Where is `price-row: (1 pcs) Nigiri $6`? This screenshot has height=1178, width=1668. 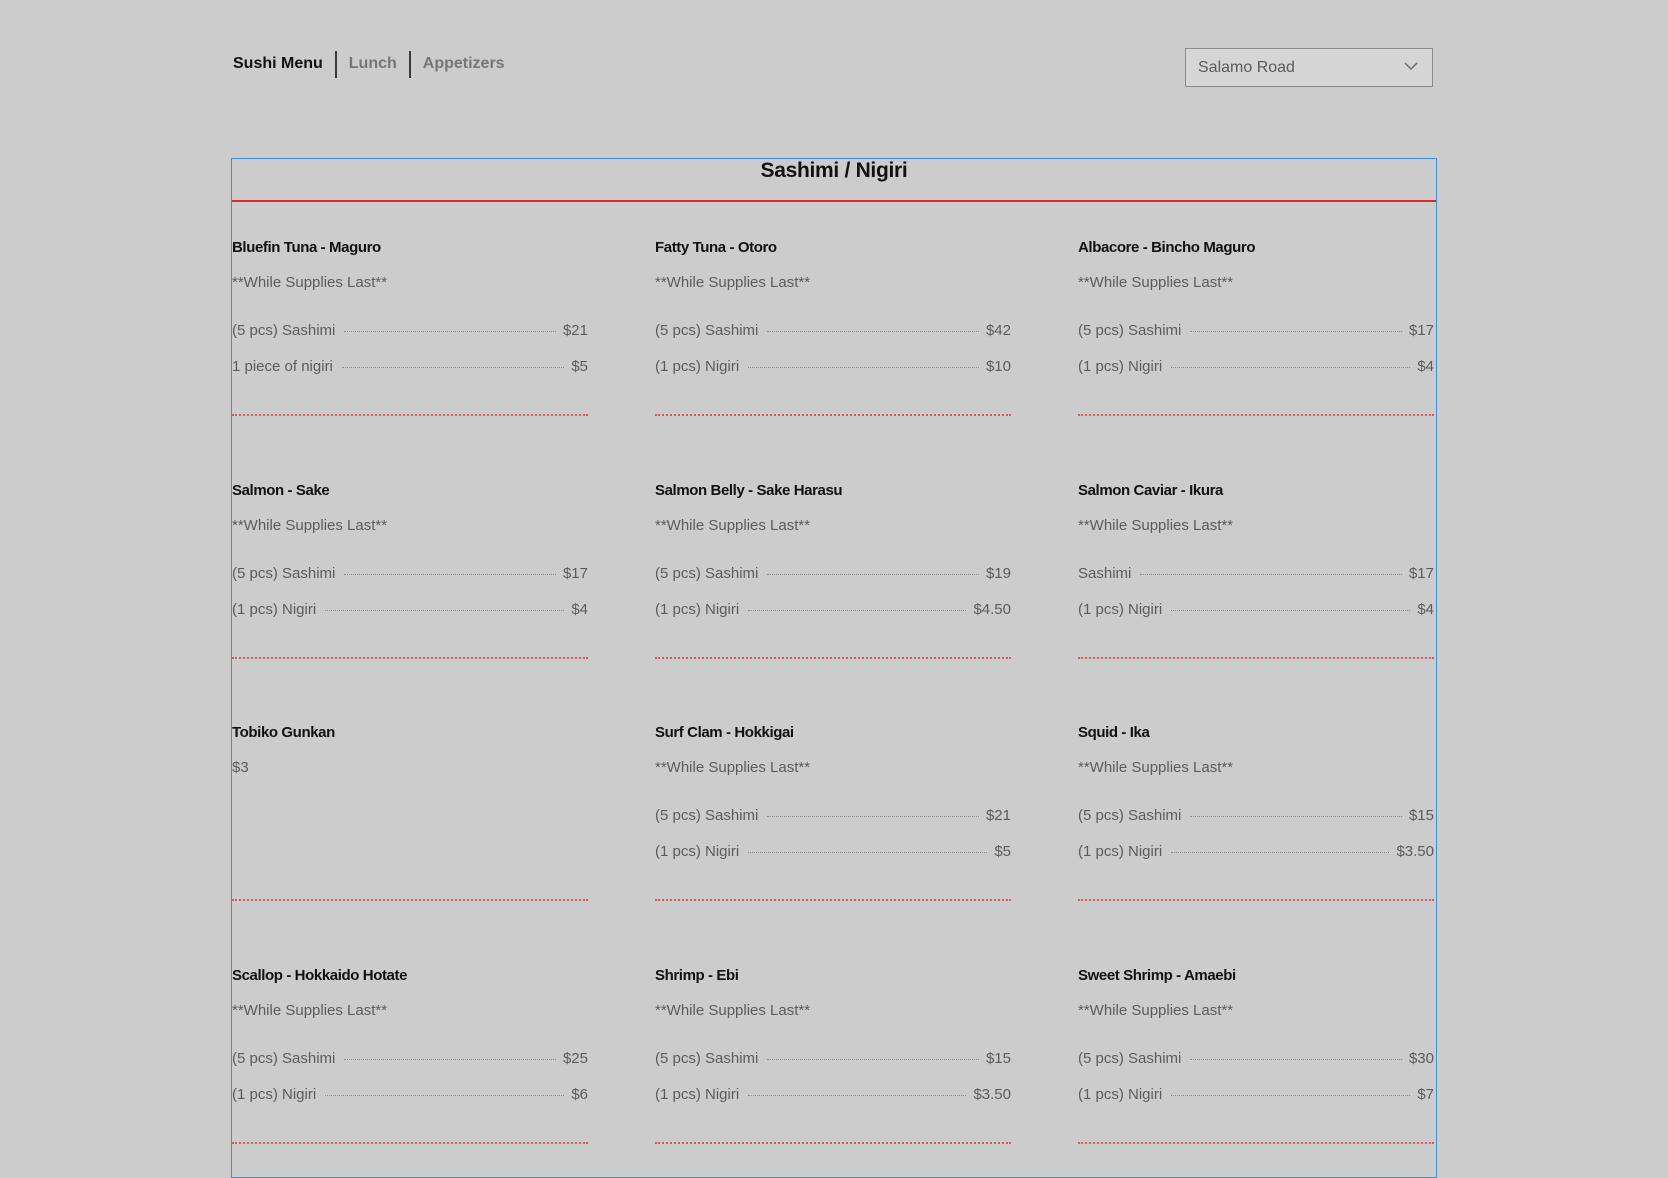 price-row: (1 pcs) Nigiri $6 is located at coordinates (410, 1095).